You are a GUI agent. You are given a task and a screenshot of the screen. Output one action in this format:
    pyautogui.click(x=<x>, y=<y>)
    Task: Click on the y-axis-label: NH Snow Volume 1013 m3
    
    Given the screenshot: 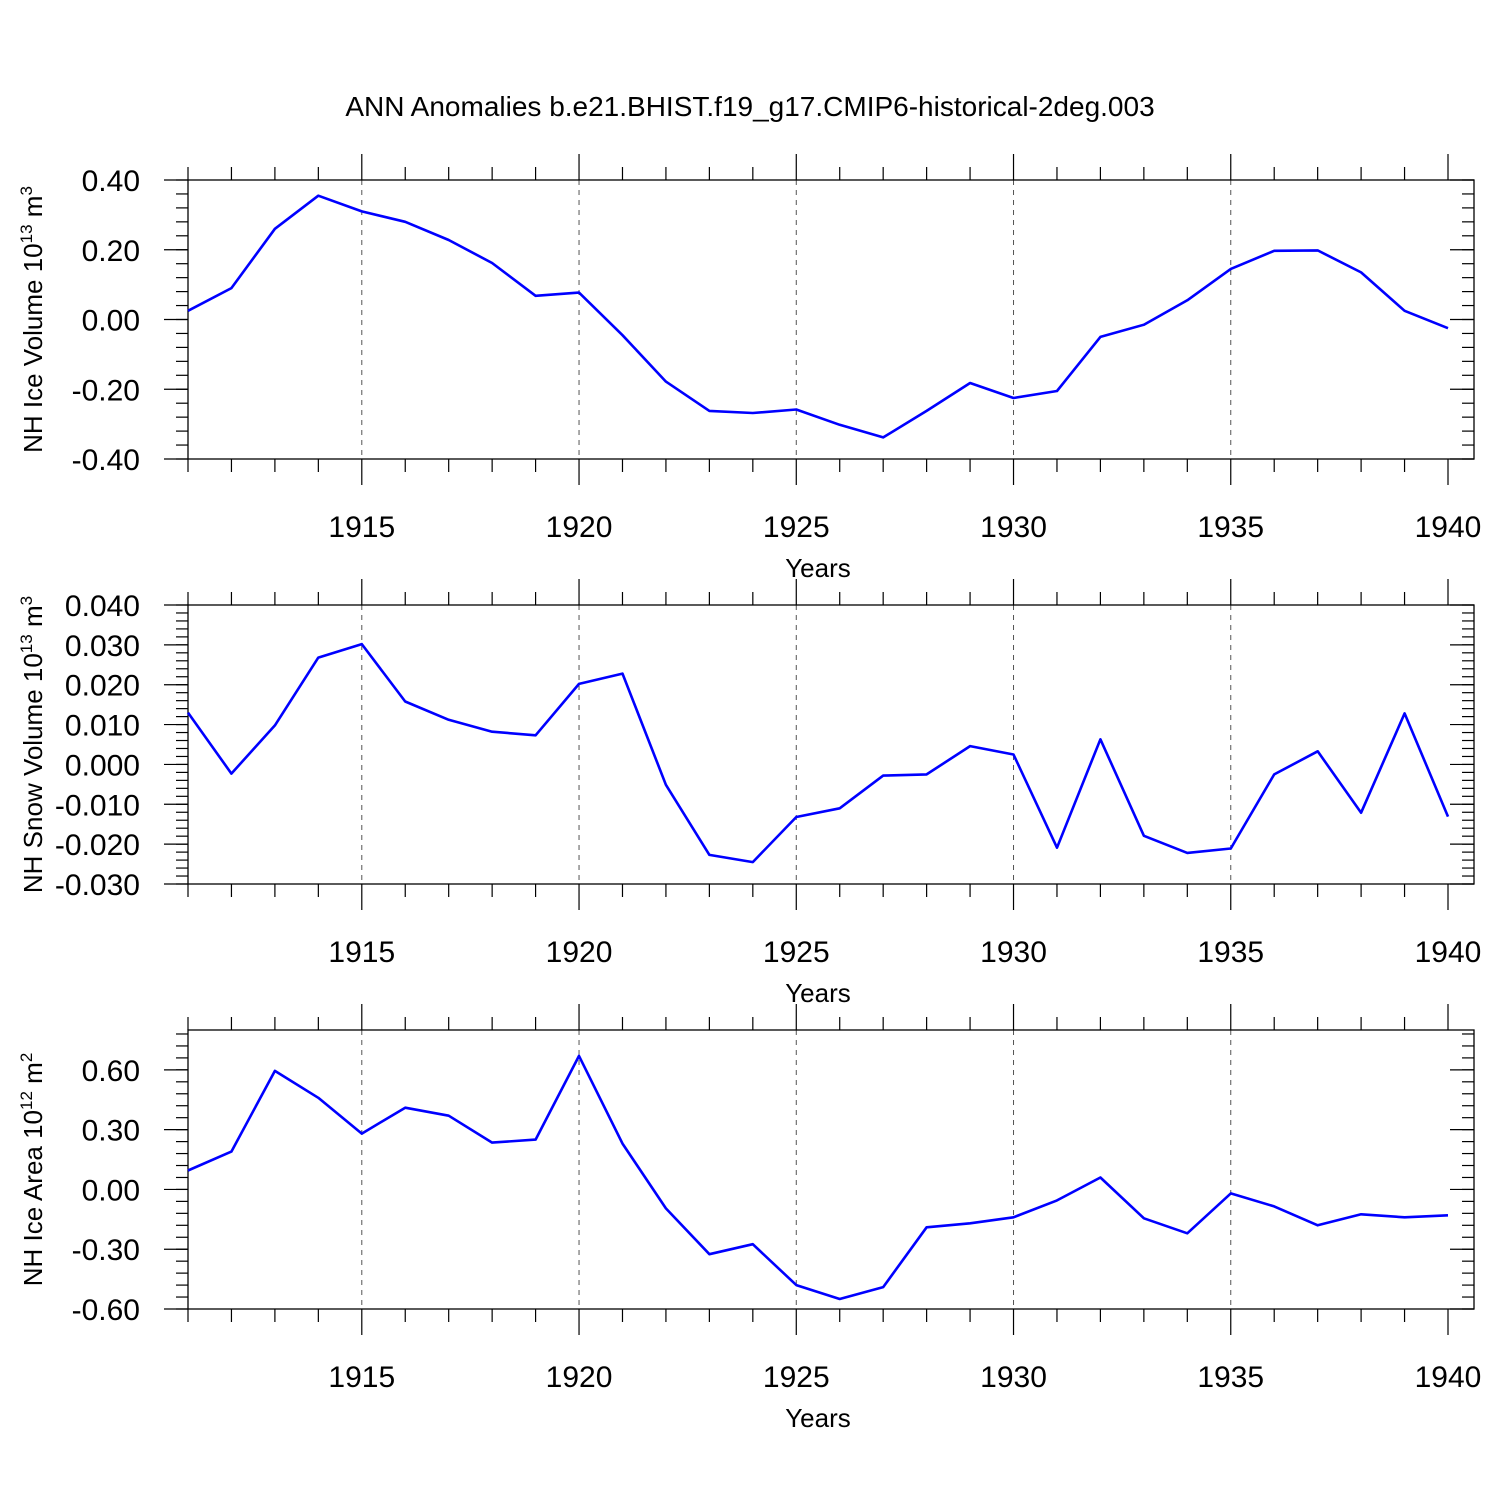 What is the action you would take?
    pyautogui.click(x=32, y=744)
    